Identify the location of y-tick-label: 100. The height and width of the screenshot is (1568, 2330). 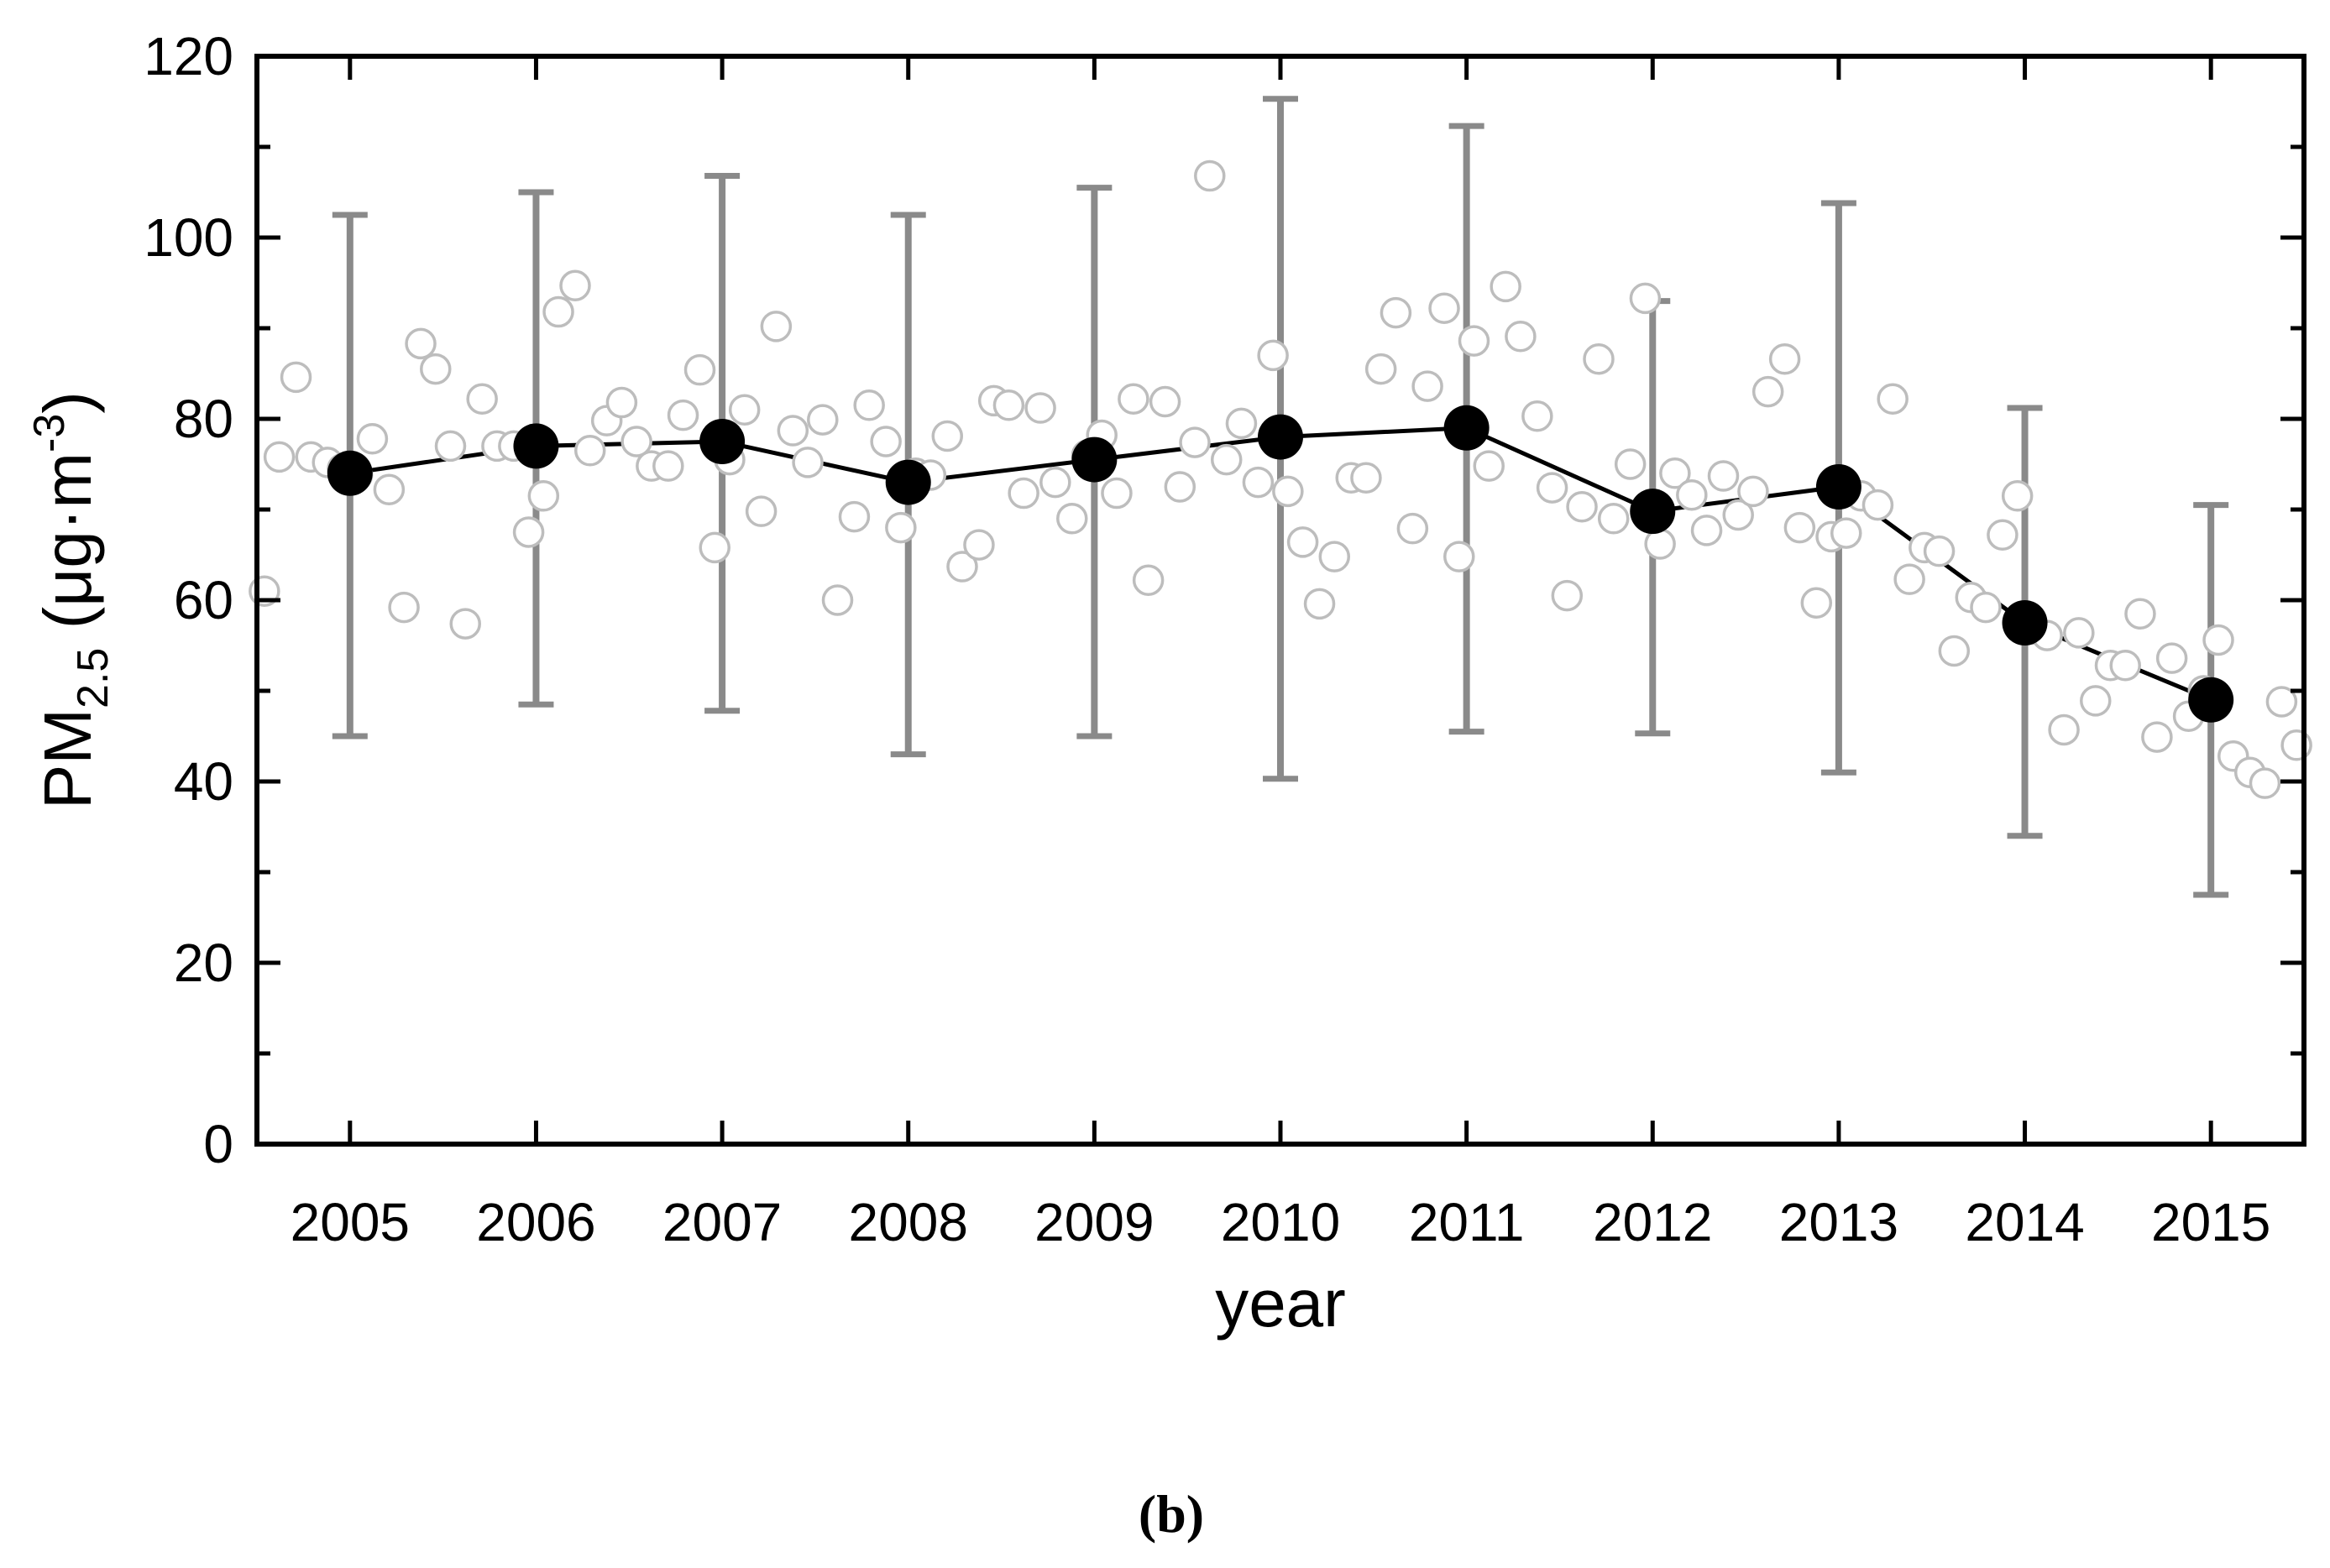
(188, 238).